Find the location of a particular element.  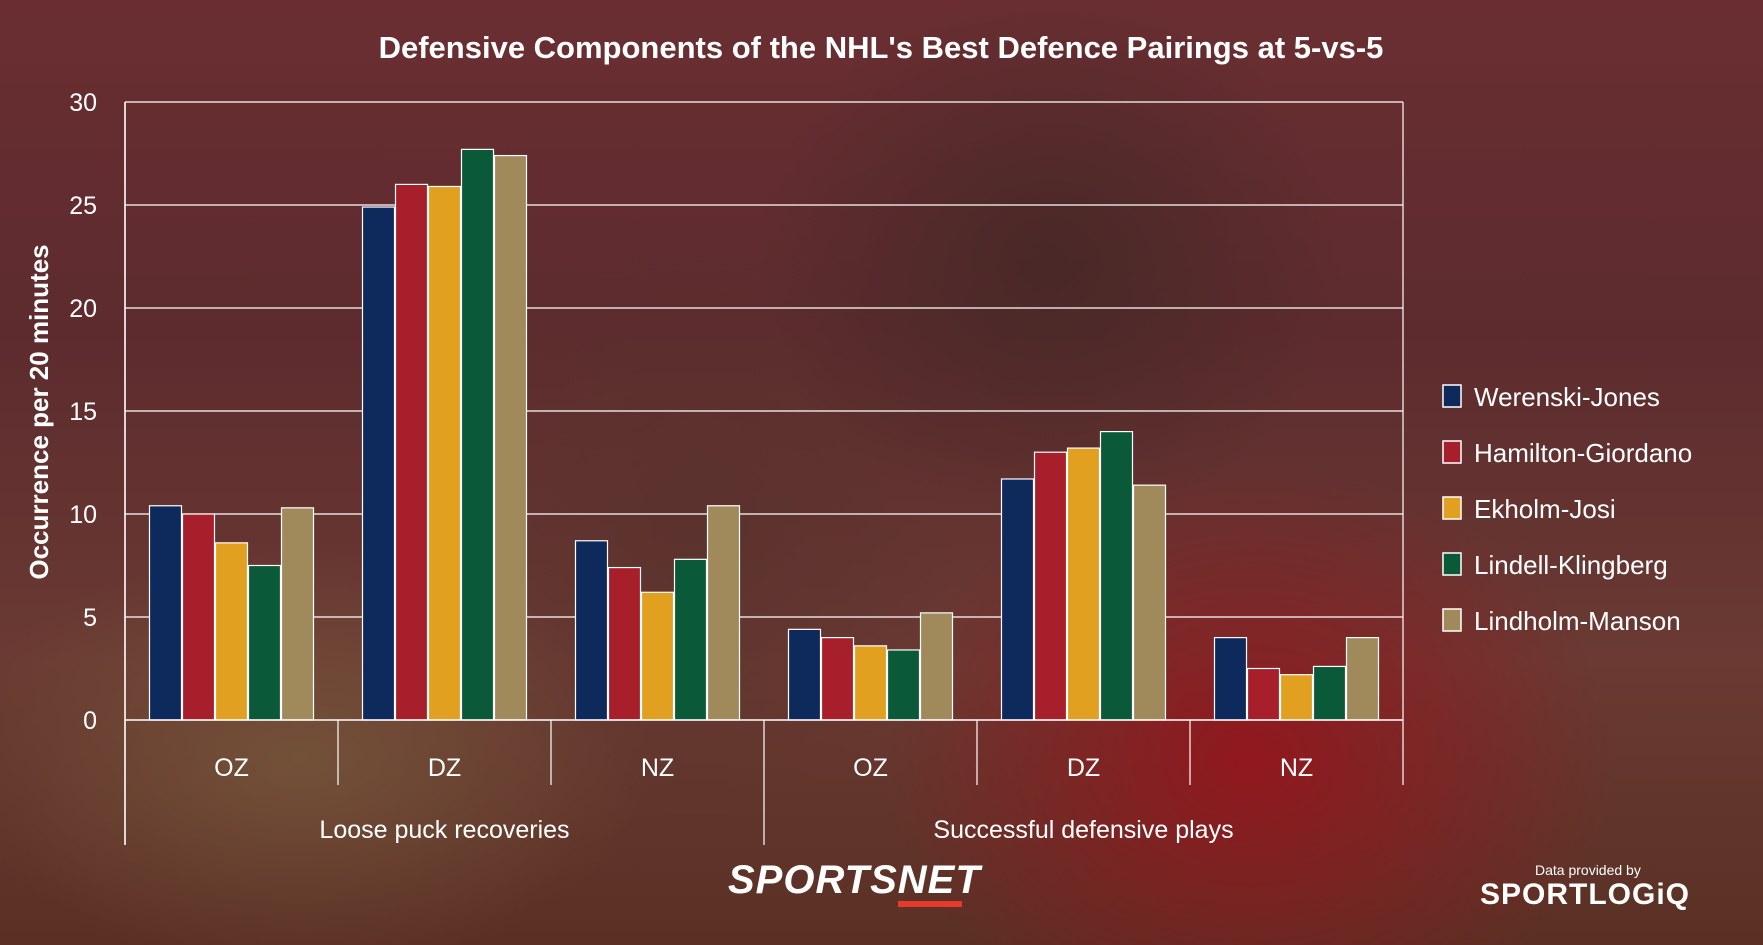

legend-label: Werenski-Jones is located at coordinates (1567, 397).